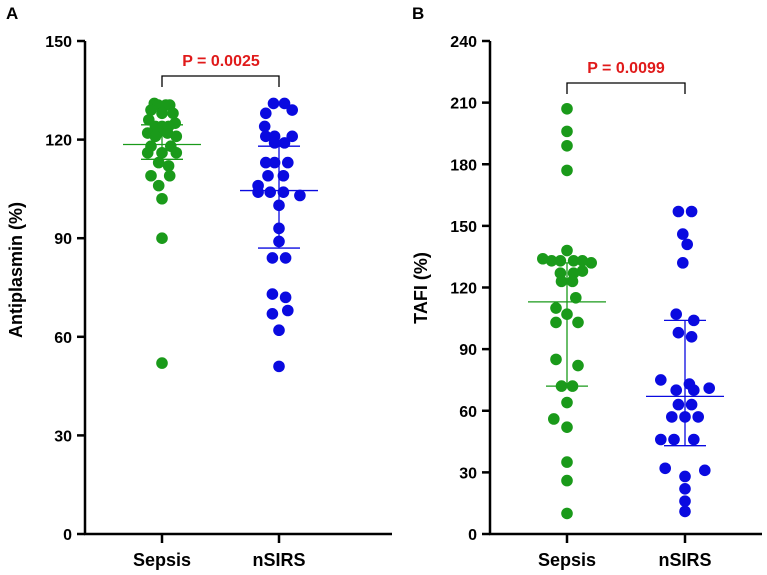 This screenshot has width=767, height=575. I want to click on panel-b-y-ticks: 0 30 60 90 120 150 180 210 240, so click(470, 289).